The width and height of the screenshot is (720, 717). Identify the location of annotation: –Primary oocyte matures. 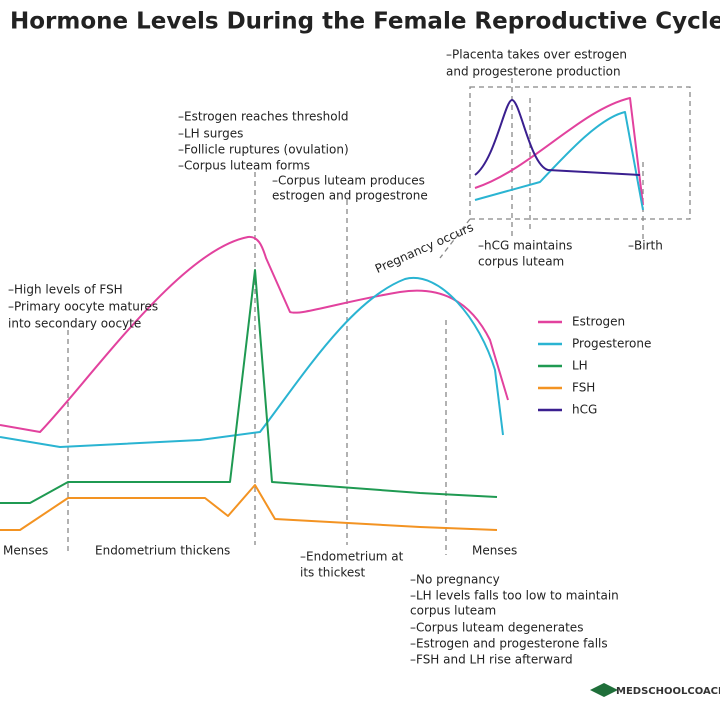
(83, 307).